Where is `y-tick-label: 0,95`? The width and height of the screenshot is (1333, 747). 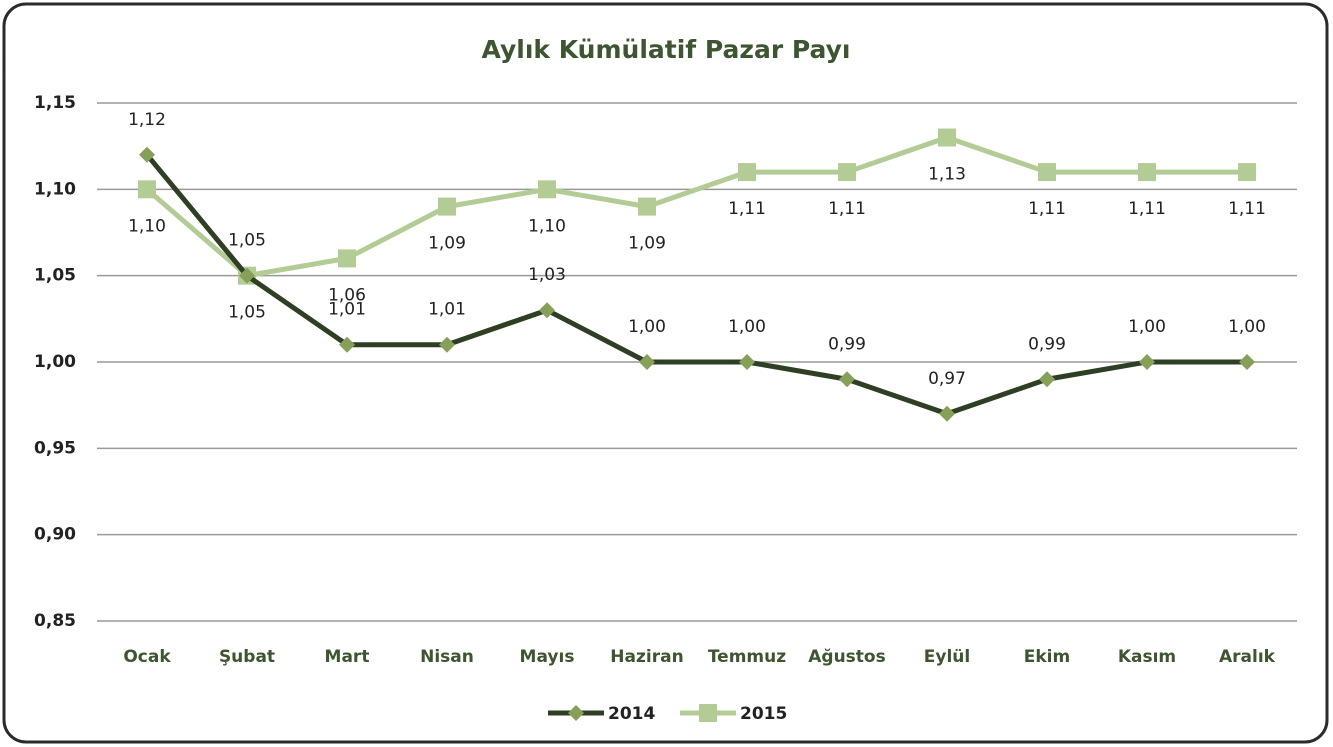
y-tick-label: 0,95 is located at coordinates (55, 448).